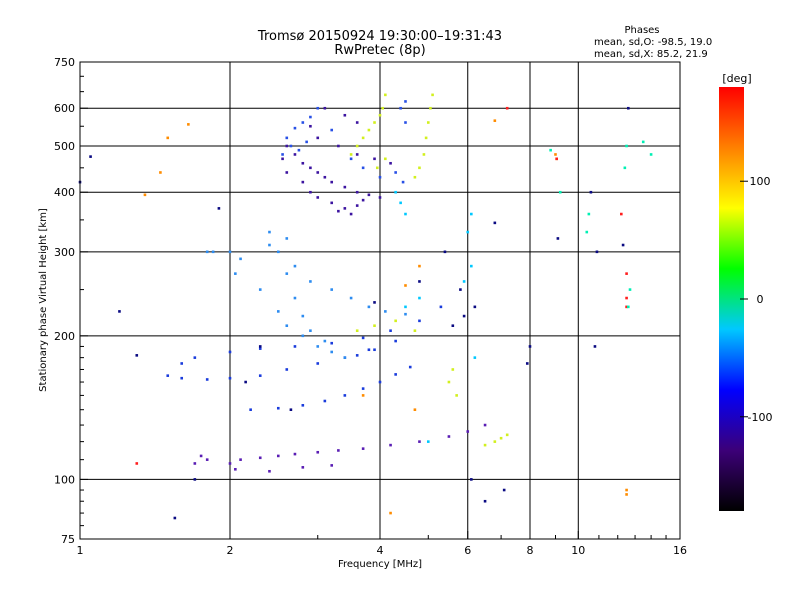  I want to click on x-tick-label: 6, so click(467, 550).